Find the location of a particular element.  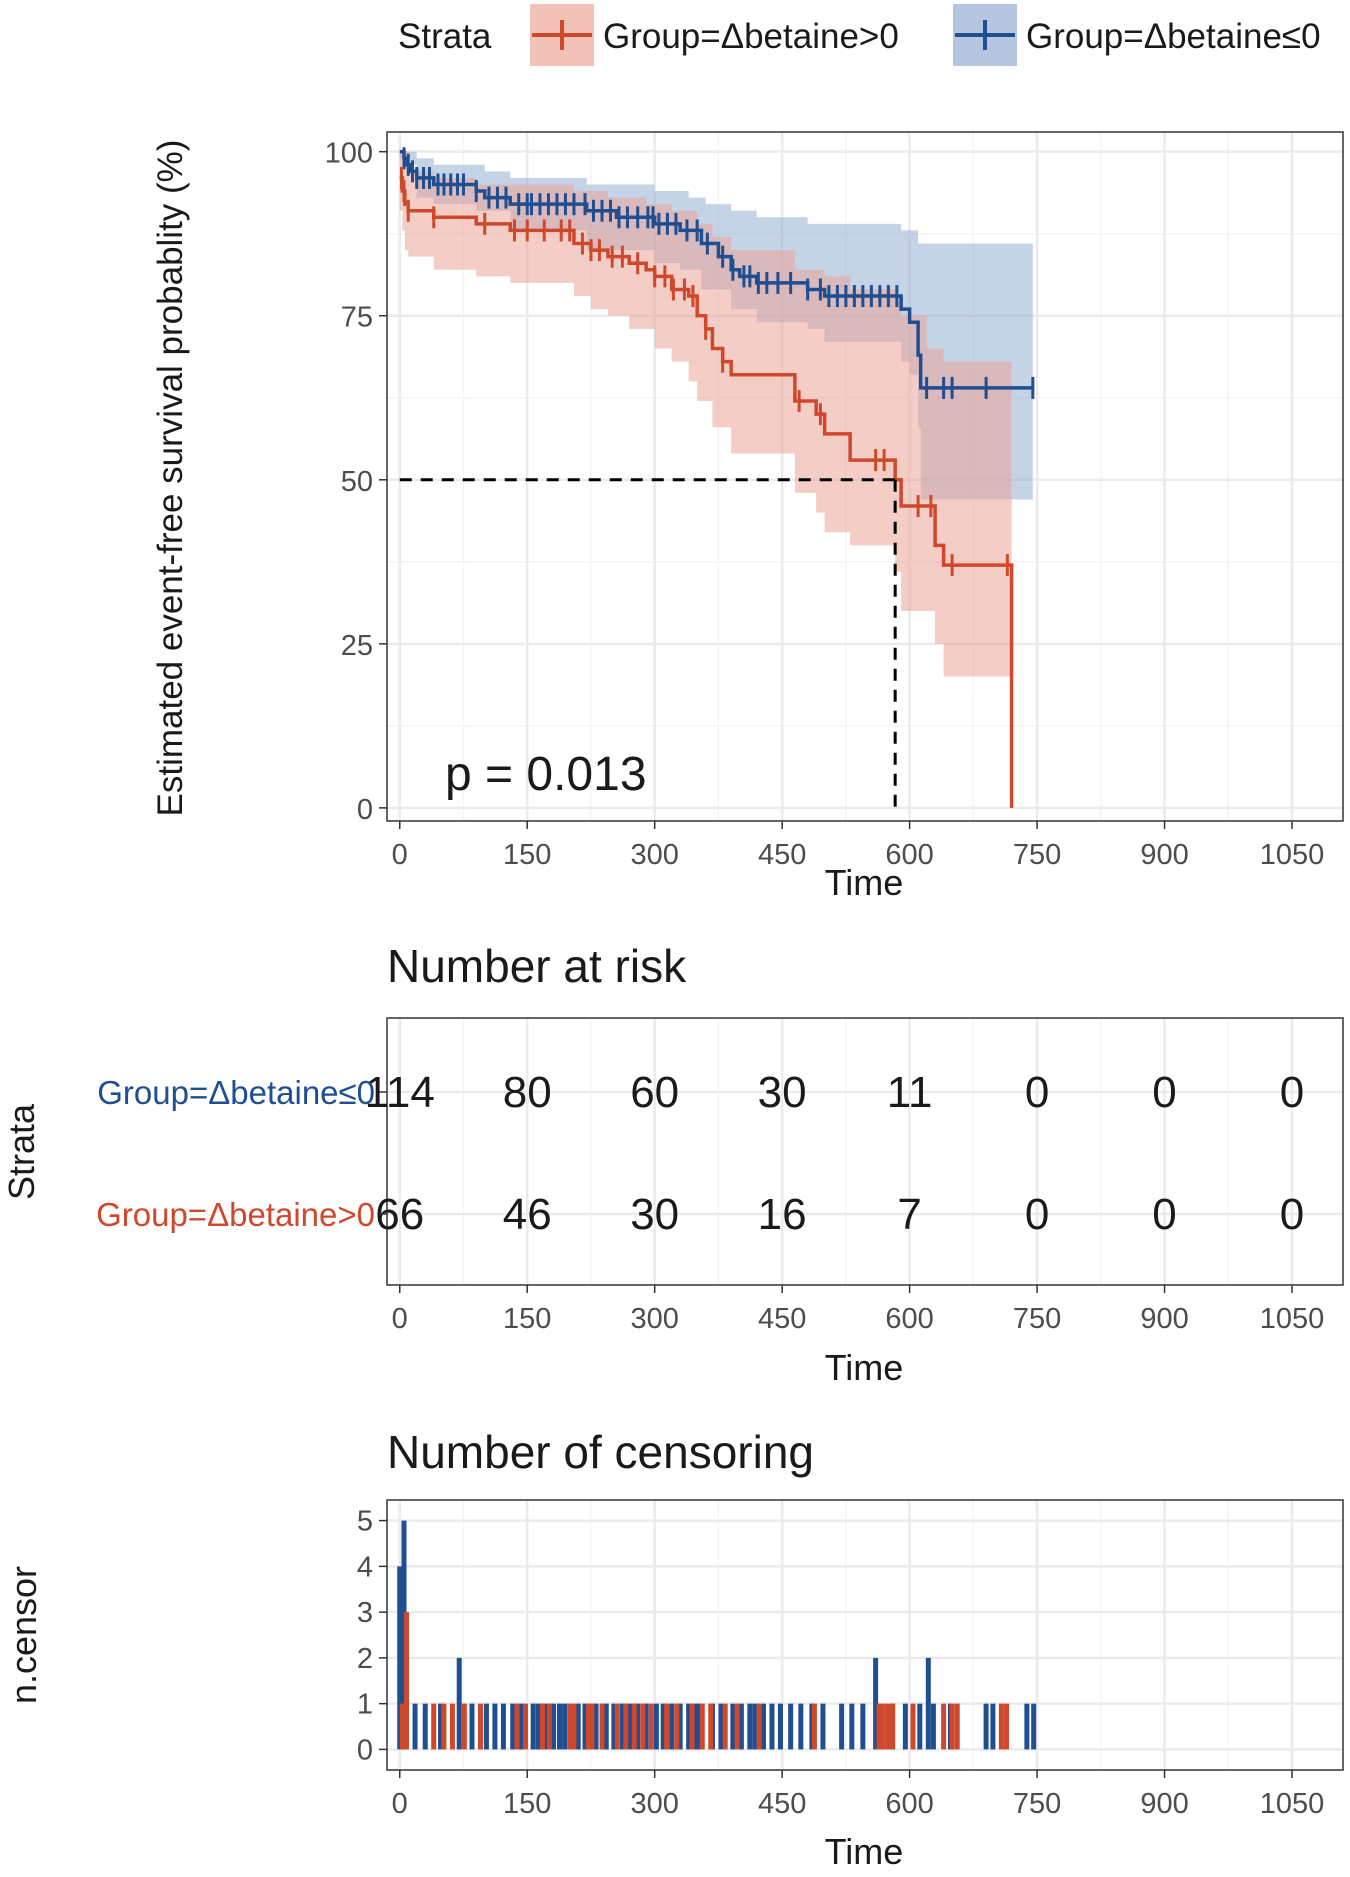

risk-cell-value: 60 is located at coordinates (654, 1092).